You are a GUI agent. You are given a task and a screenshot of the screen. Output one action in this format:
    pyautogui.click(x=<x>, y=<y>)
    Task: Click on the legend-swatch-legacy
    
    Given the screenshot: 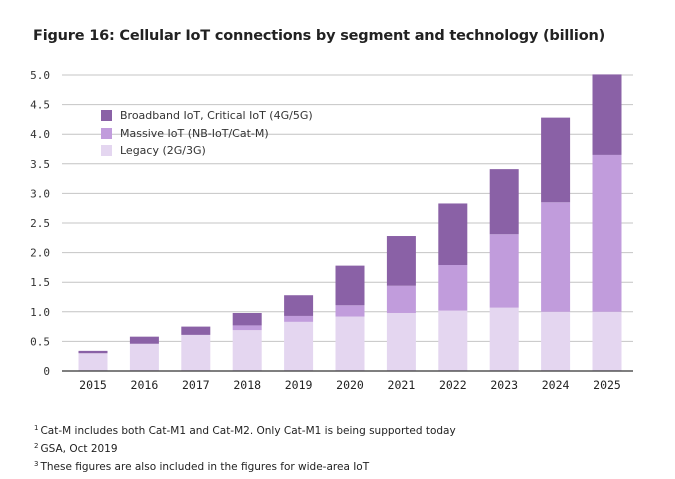 What is the action you would take?
    pyautogui.click(x=106, y=151)
    